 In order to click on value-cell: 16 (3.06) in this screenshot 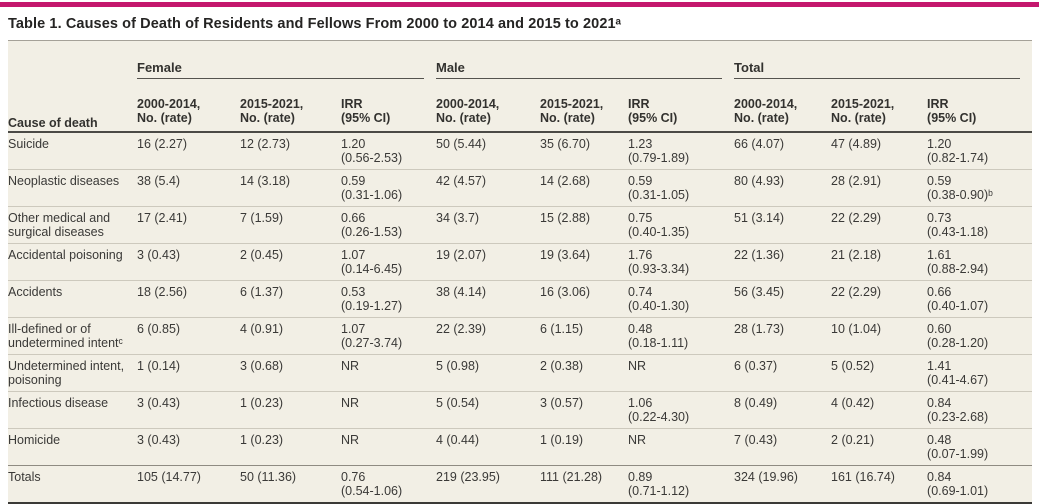, I will do `click(584, 298)`.